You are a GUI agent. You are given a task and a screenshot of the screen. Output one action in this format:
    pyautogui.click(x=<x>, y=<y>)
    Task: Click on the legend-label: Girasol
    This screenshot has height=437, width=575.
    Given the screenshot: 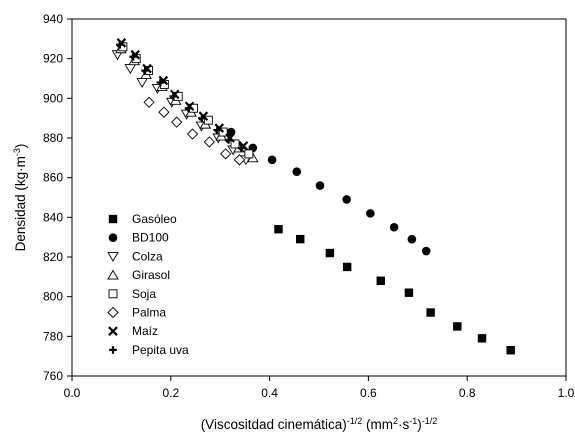 What is the action you would take?
    pyautogui.click(x=151, y=275)
    